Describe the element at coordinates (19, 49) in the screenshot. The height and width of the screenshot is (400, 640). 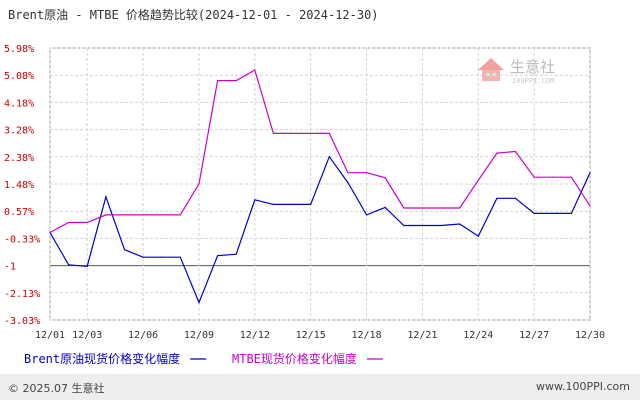
I see `y-tick-label: 5.98%` at that location.